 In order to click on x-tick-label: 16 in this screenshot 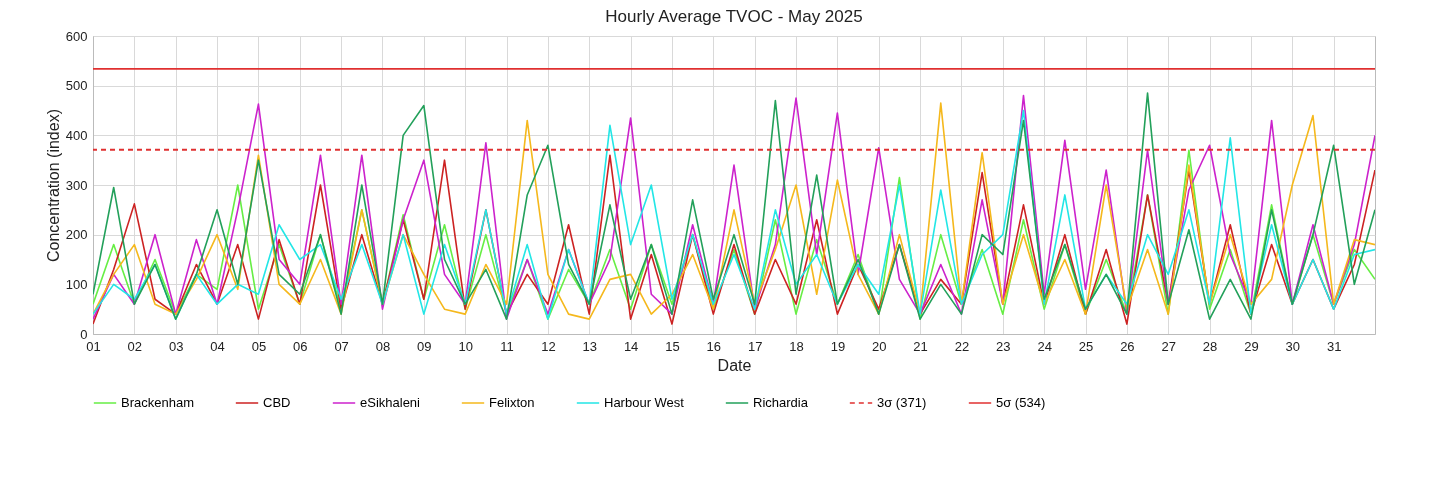, I will do `click(714, 346)`.